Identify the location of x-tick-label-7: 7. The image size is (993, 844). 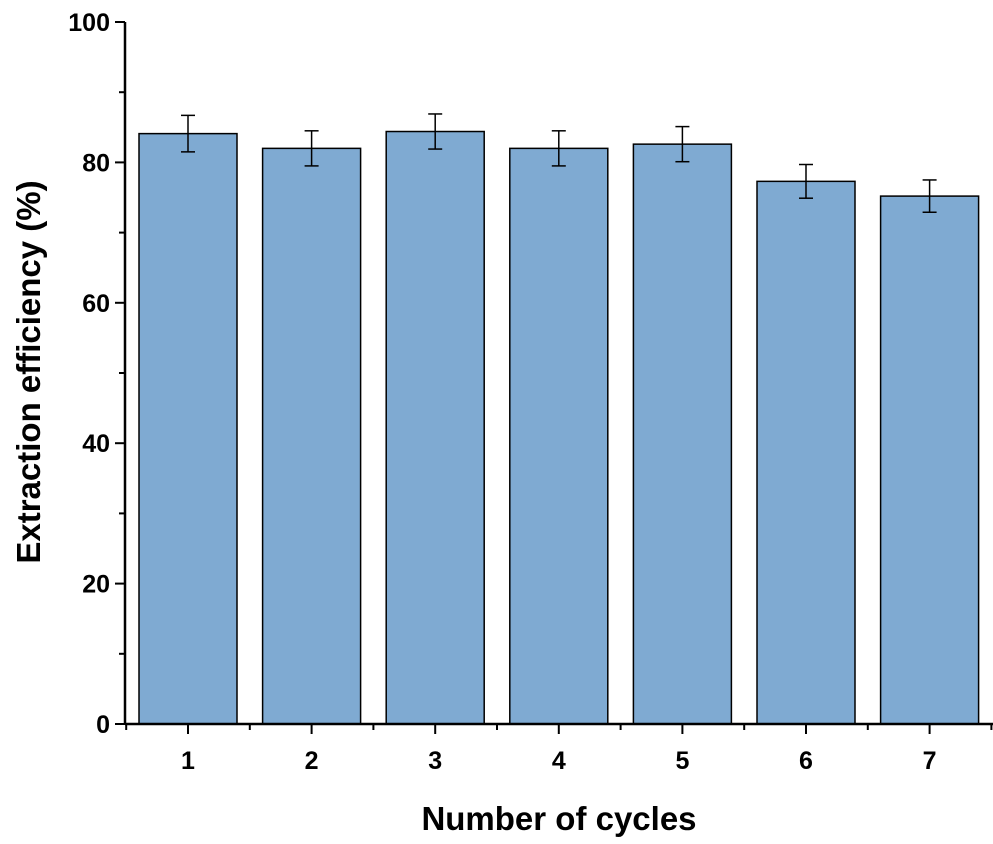
(930, 761).